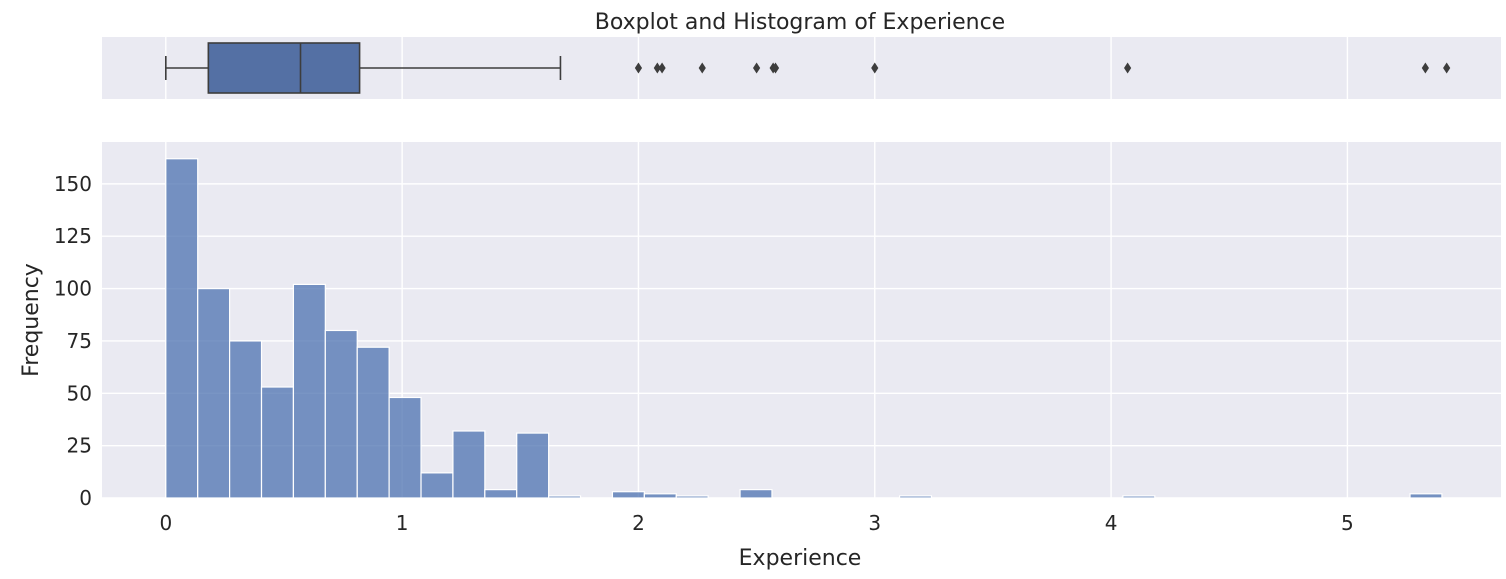 This screenshot has width=1506, height=579. I want to click on x-tick-label: 3, so click(874, 523).